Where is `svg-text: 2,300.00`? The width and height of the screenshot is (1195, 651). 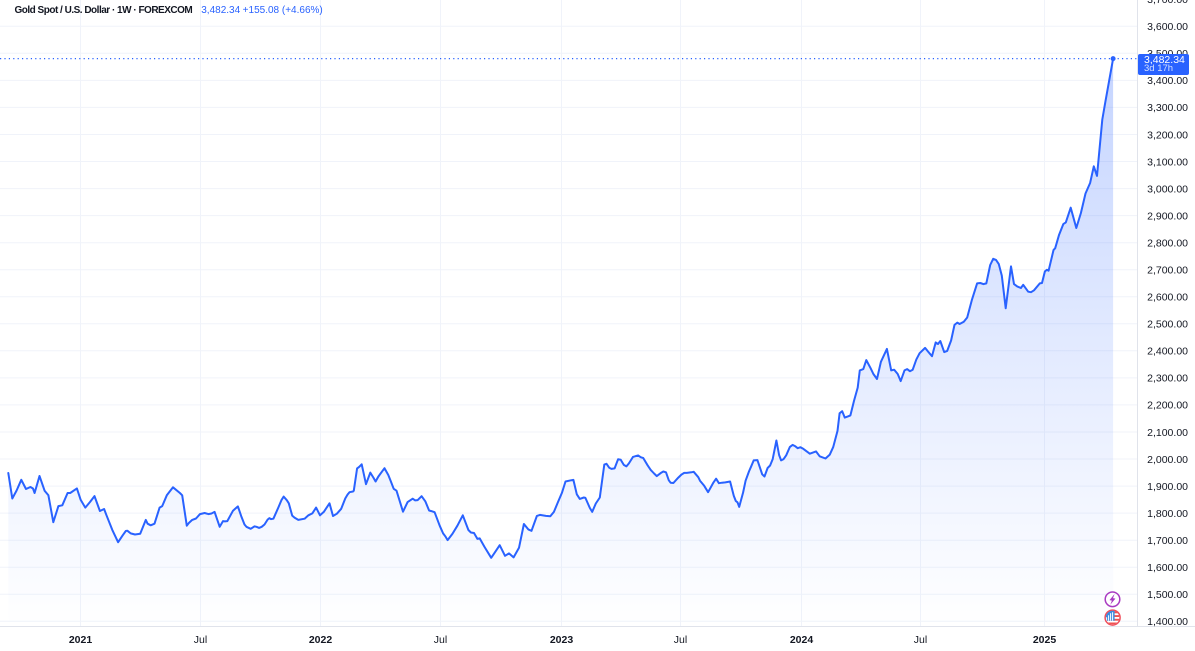 svg-text: 2,300.00 is located at coordinates (1167, 379).